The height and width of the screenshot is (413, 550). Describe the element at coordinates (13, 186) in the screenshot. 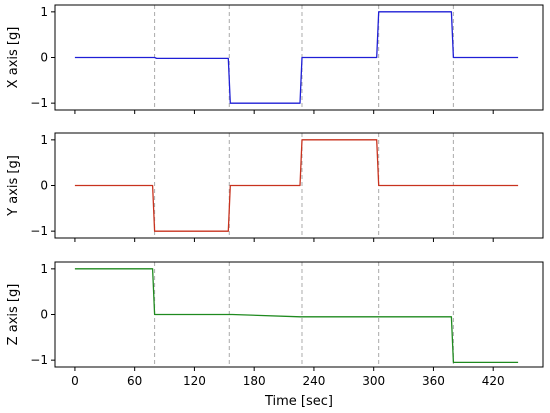

I see `y-axis-label-2: Y axis [g]` at that location.